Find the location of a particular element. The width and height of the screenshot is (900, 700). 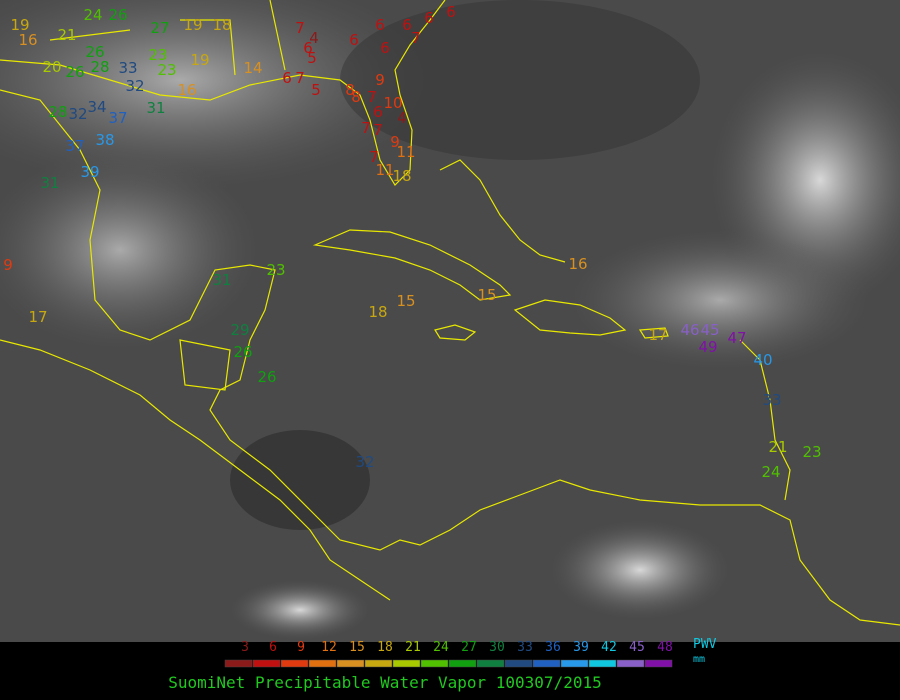

station-value: 29 is located at coordinates (239, 330).